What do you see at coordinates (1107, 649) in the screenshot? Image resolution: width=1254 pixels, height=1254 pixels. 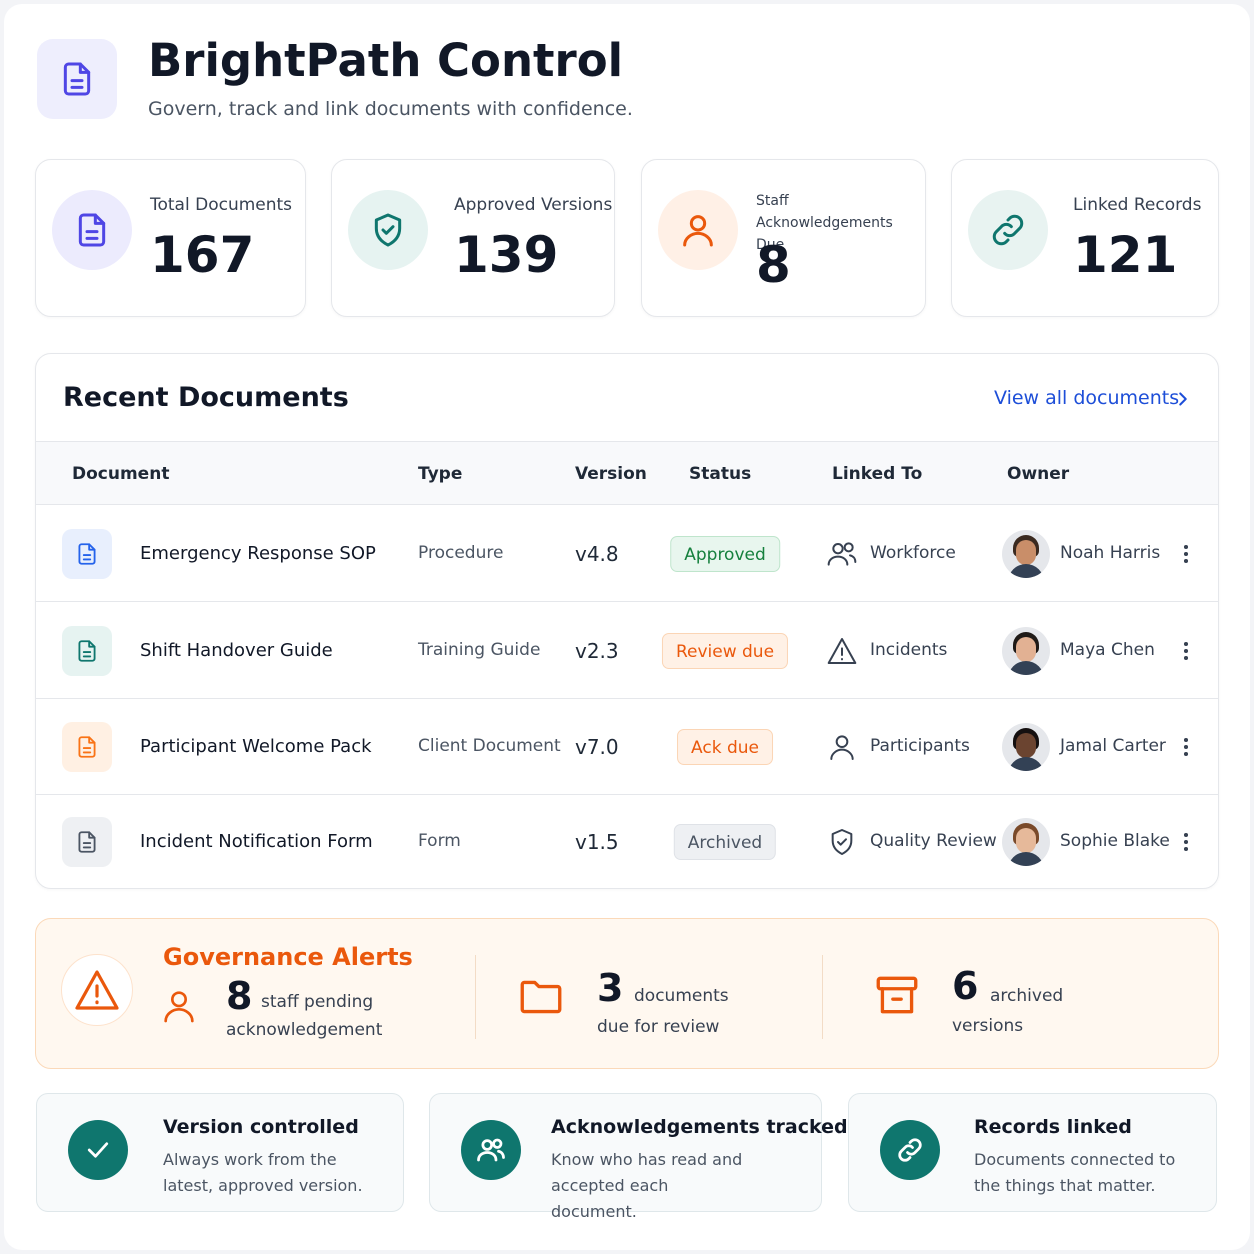 I see `owner-name: Maya Chen` at bounding box center [1107, 649].